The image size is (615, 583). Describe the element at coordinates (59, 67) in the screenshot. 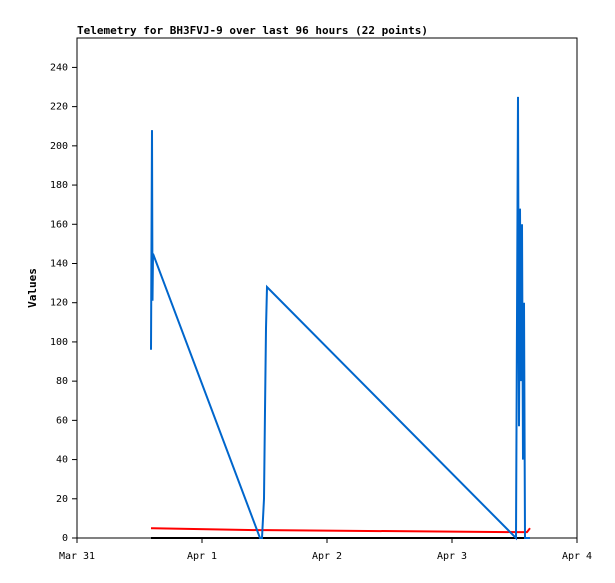

I see `y-tick-label: 240` at that location.